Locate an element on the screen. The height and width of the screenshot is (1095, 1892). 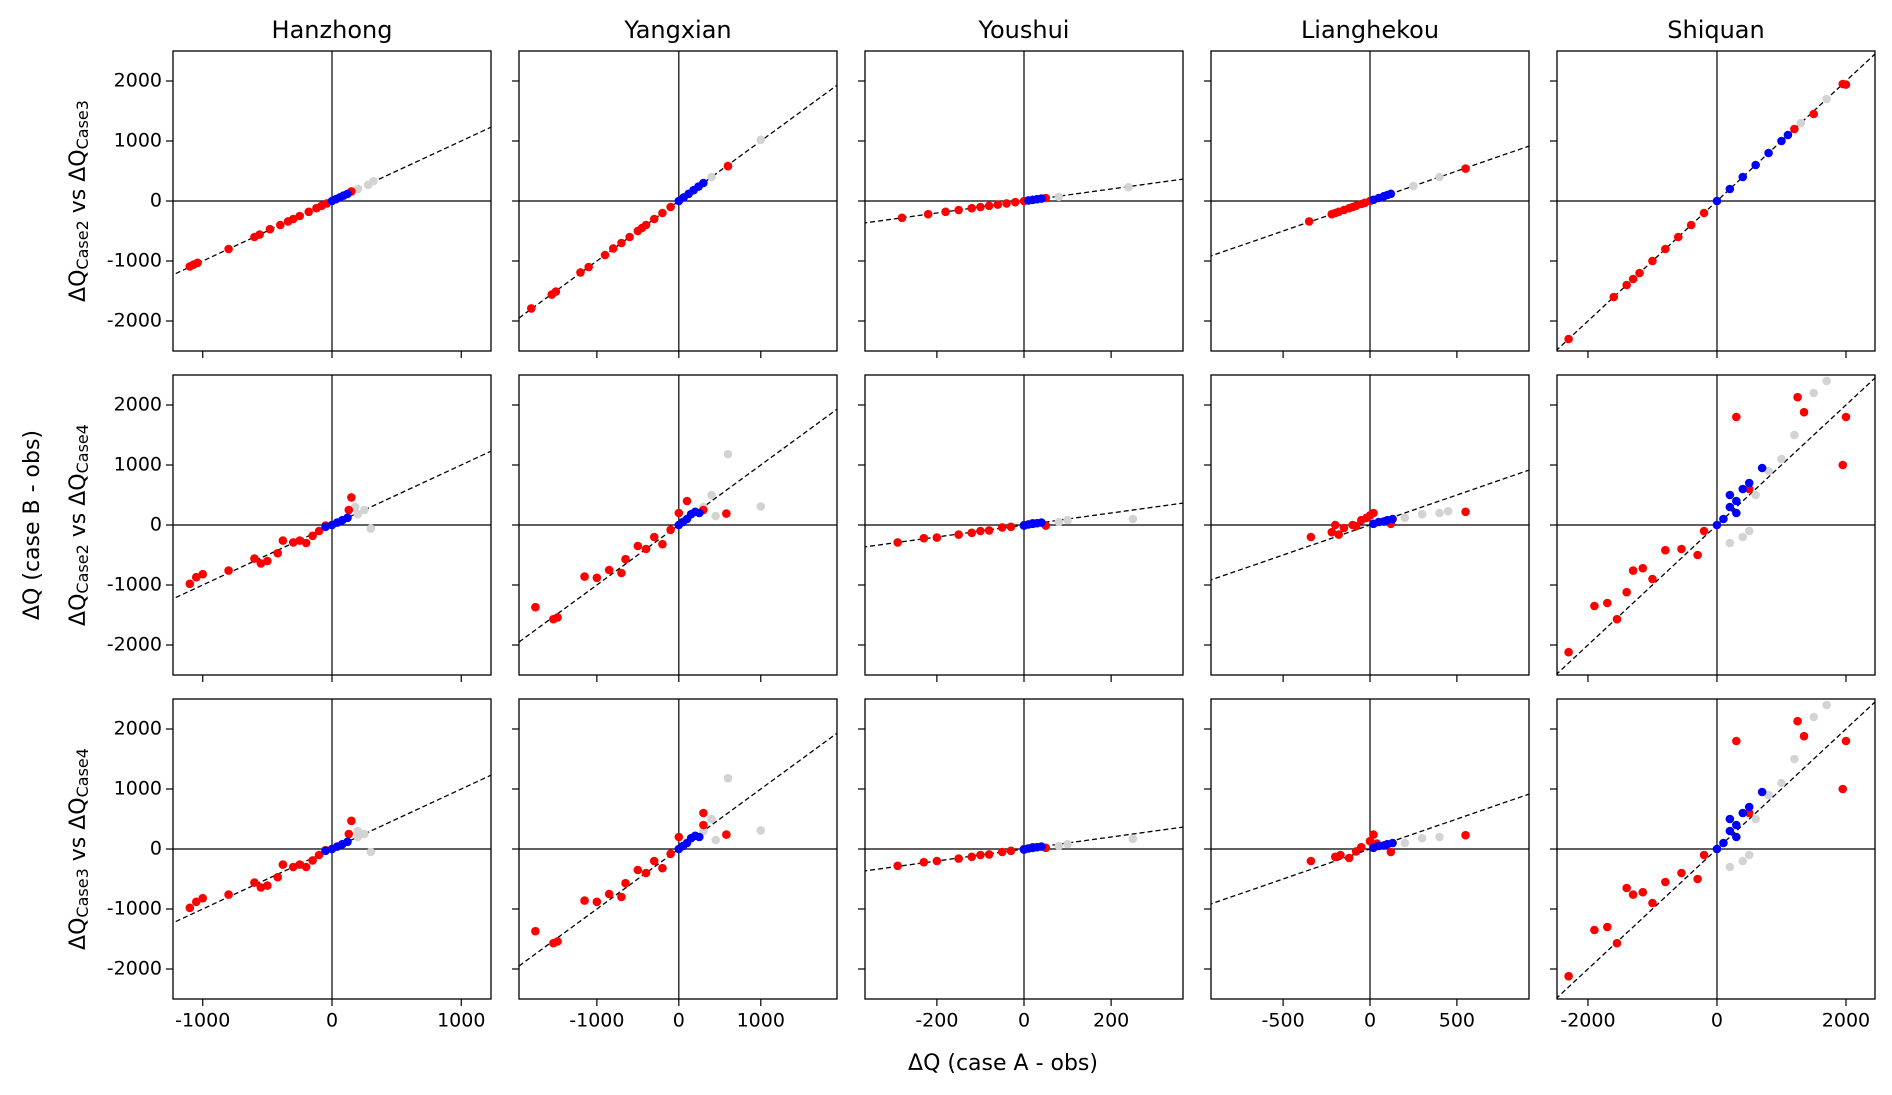
row-label-part: ΔQ is located at coordinates (78, 934).